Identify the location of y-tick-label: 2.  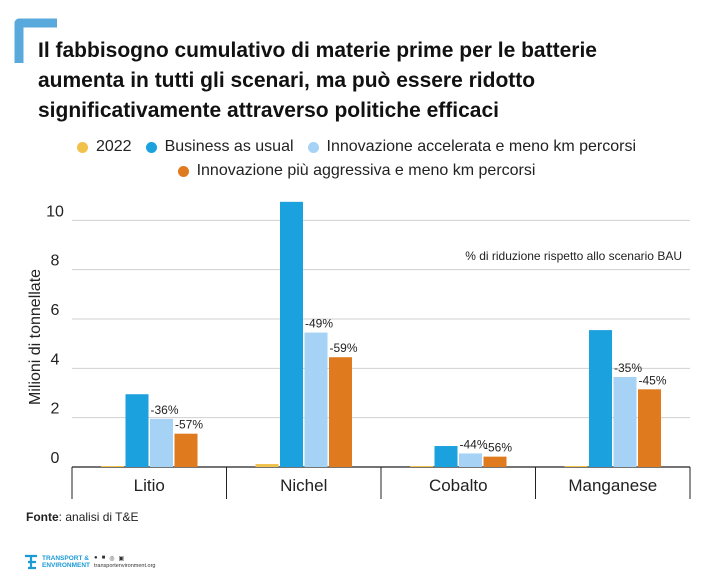
(55, 409).